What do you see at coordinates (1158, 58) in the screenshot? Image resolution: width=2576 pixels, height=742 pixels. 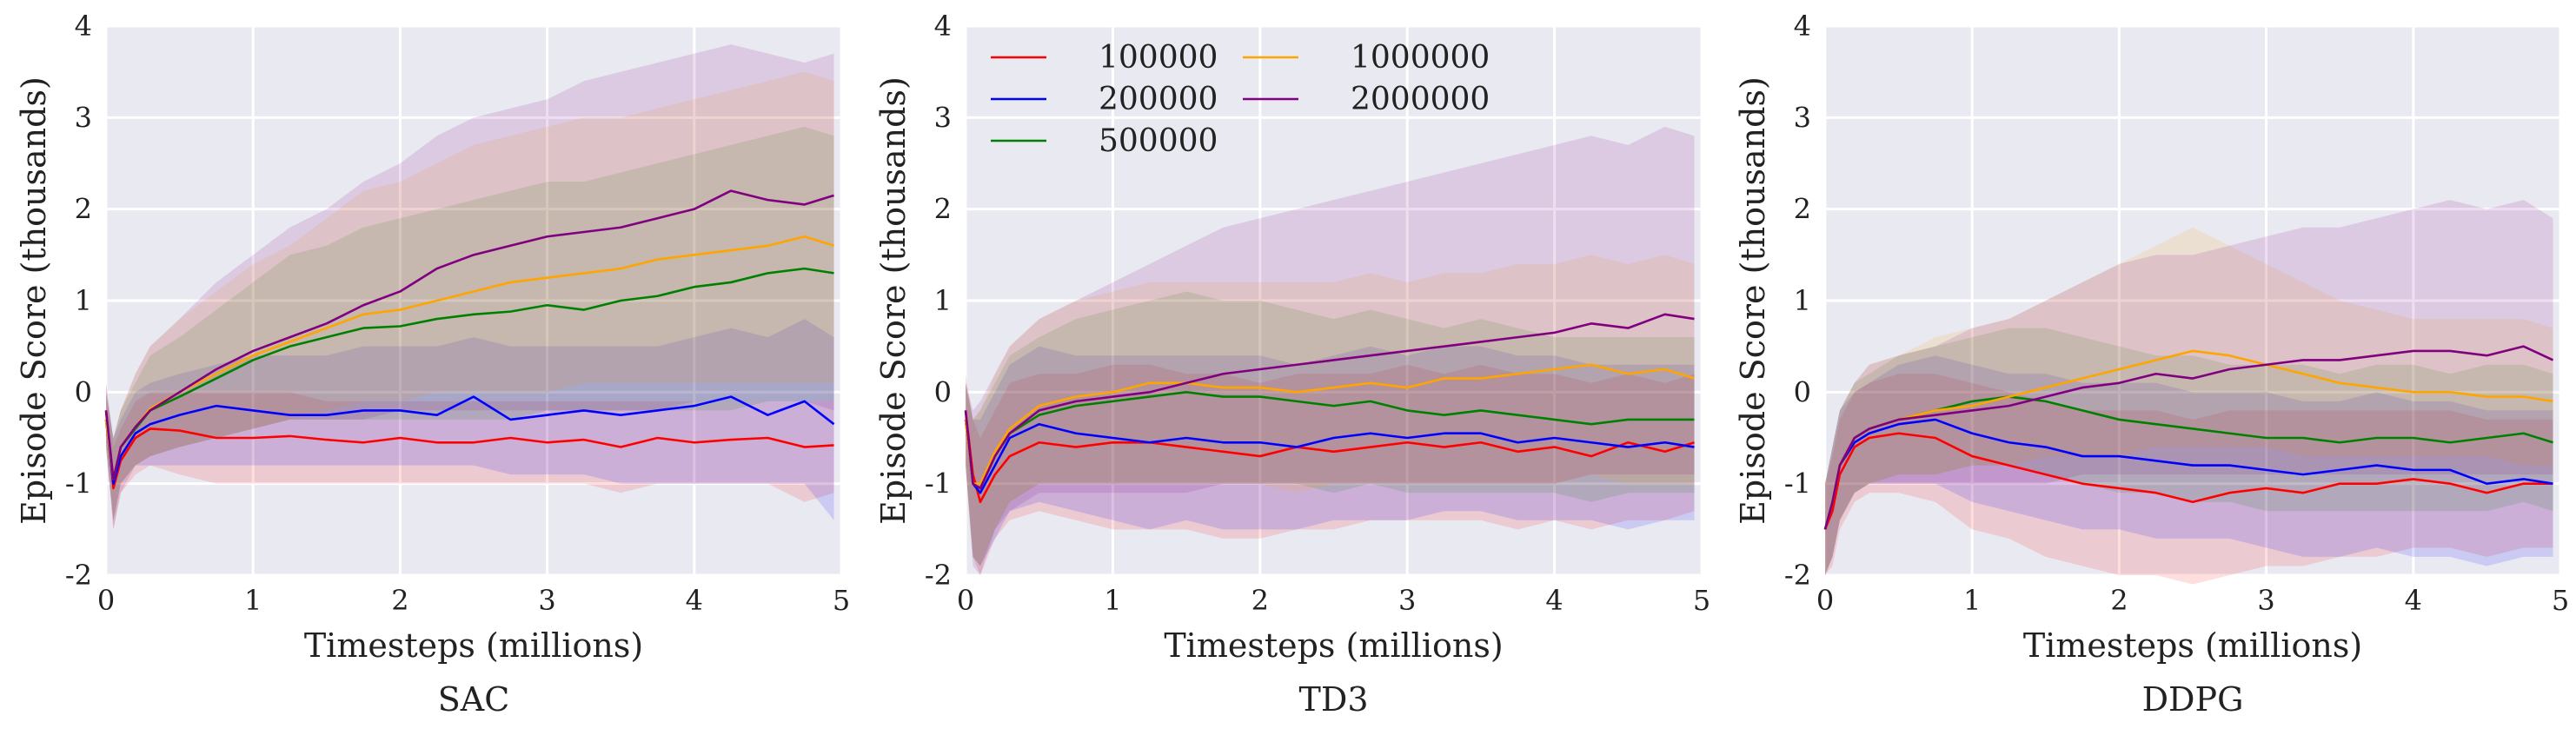 I see `legend-label-100000: 100000` at bounding box center [1158, 58].